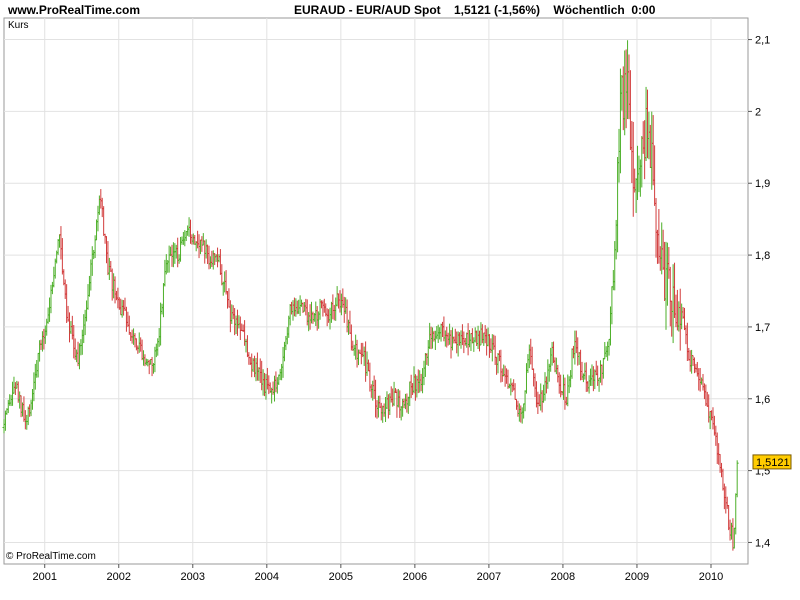  What do you see at coordinates (119, 577) in the screenshot?
I see `x-tick-label: 2002` at bounding box center [119, 577].